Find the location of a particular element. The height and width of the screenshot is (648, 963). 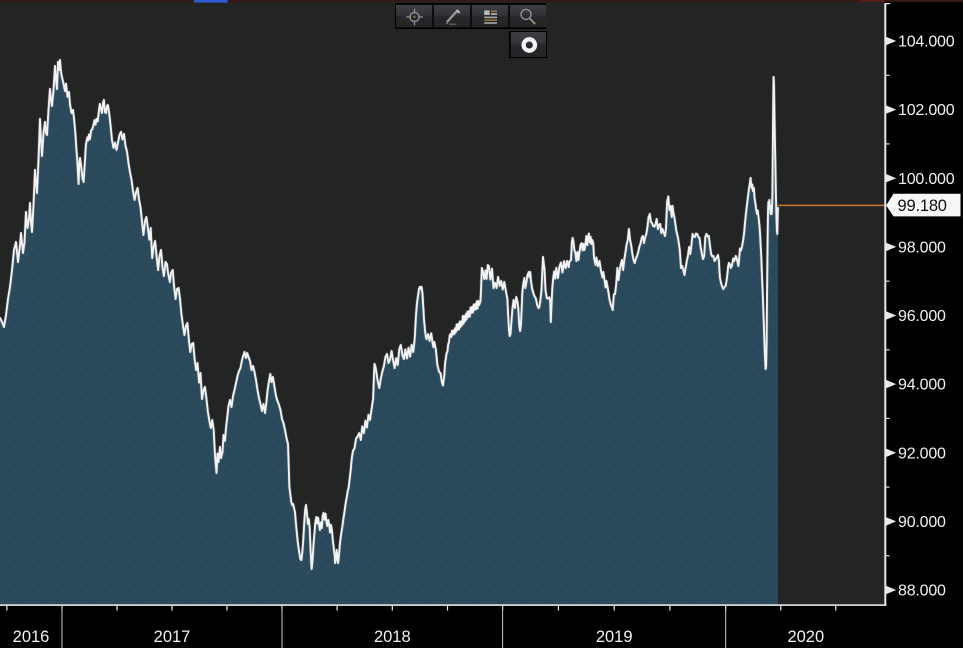

svg-text: 2016 is located at coordinates (31, 637).